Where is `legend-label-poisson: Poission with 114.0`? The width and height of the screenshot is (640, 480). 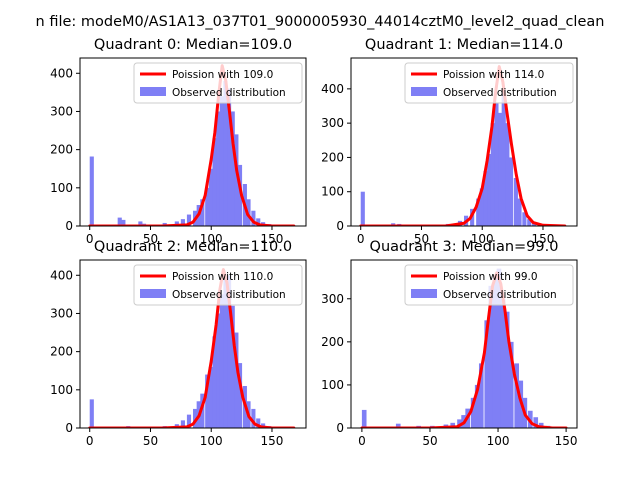 legend-label-poisson: Poission with 114.0 is located at coordinates (493, 75).